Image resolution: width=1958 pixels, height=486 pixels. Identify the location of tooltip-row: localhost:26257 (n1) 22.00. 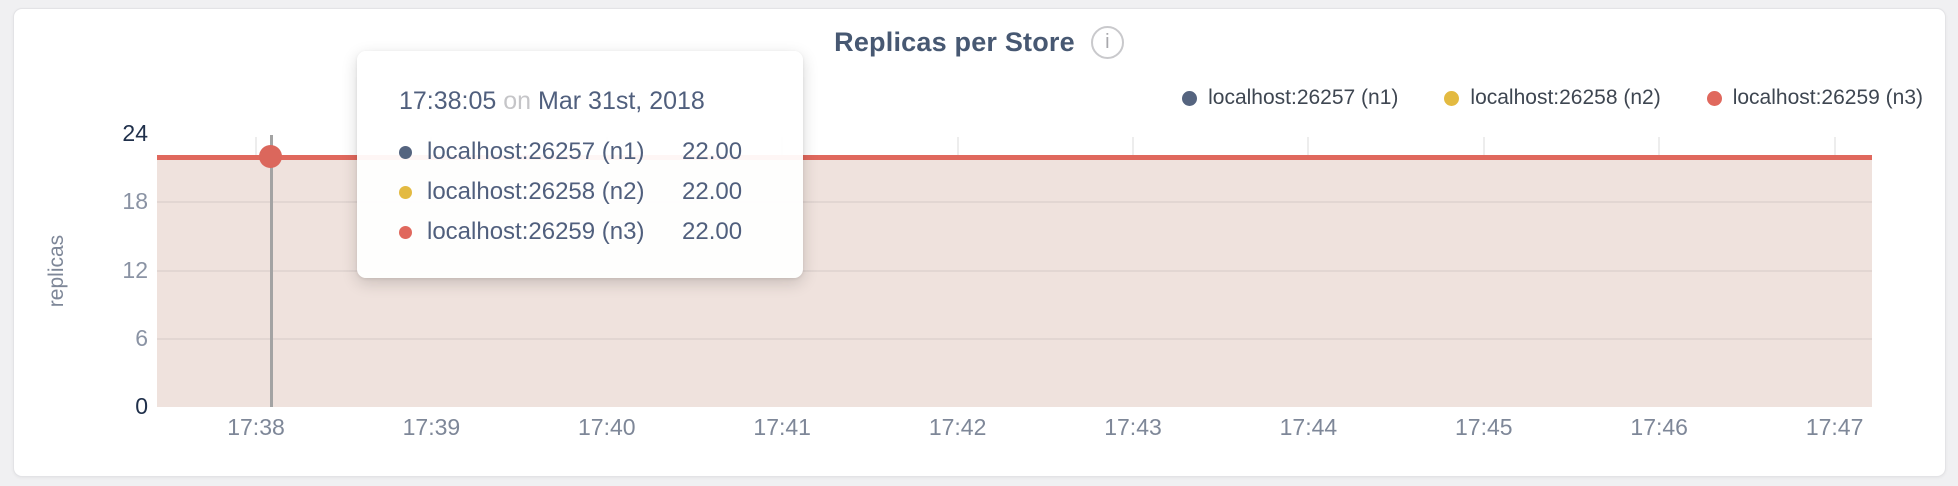
(586, 152).